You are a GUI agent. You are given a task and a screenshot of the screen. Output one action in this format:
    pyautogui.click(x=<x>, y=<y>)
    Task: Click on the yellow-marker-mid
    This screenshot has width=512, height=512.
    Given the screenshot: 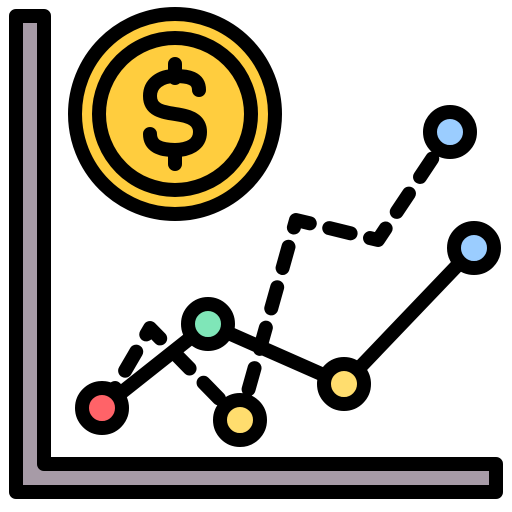 What is the action you would take?
    pyautogui.click(x=344, y=384)
    